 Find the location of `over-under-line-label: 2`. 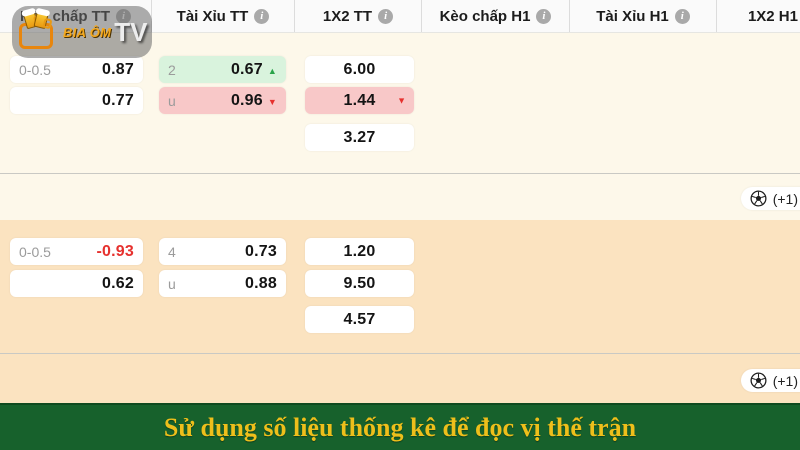

over-under-line-label: 2 is located at coordinates (172, 69).